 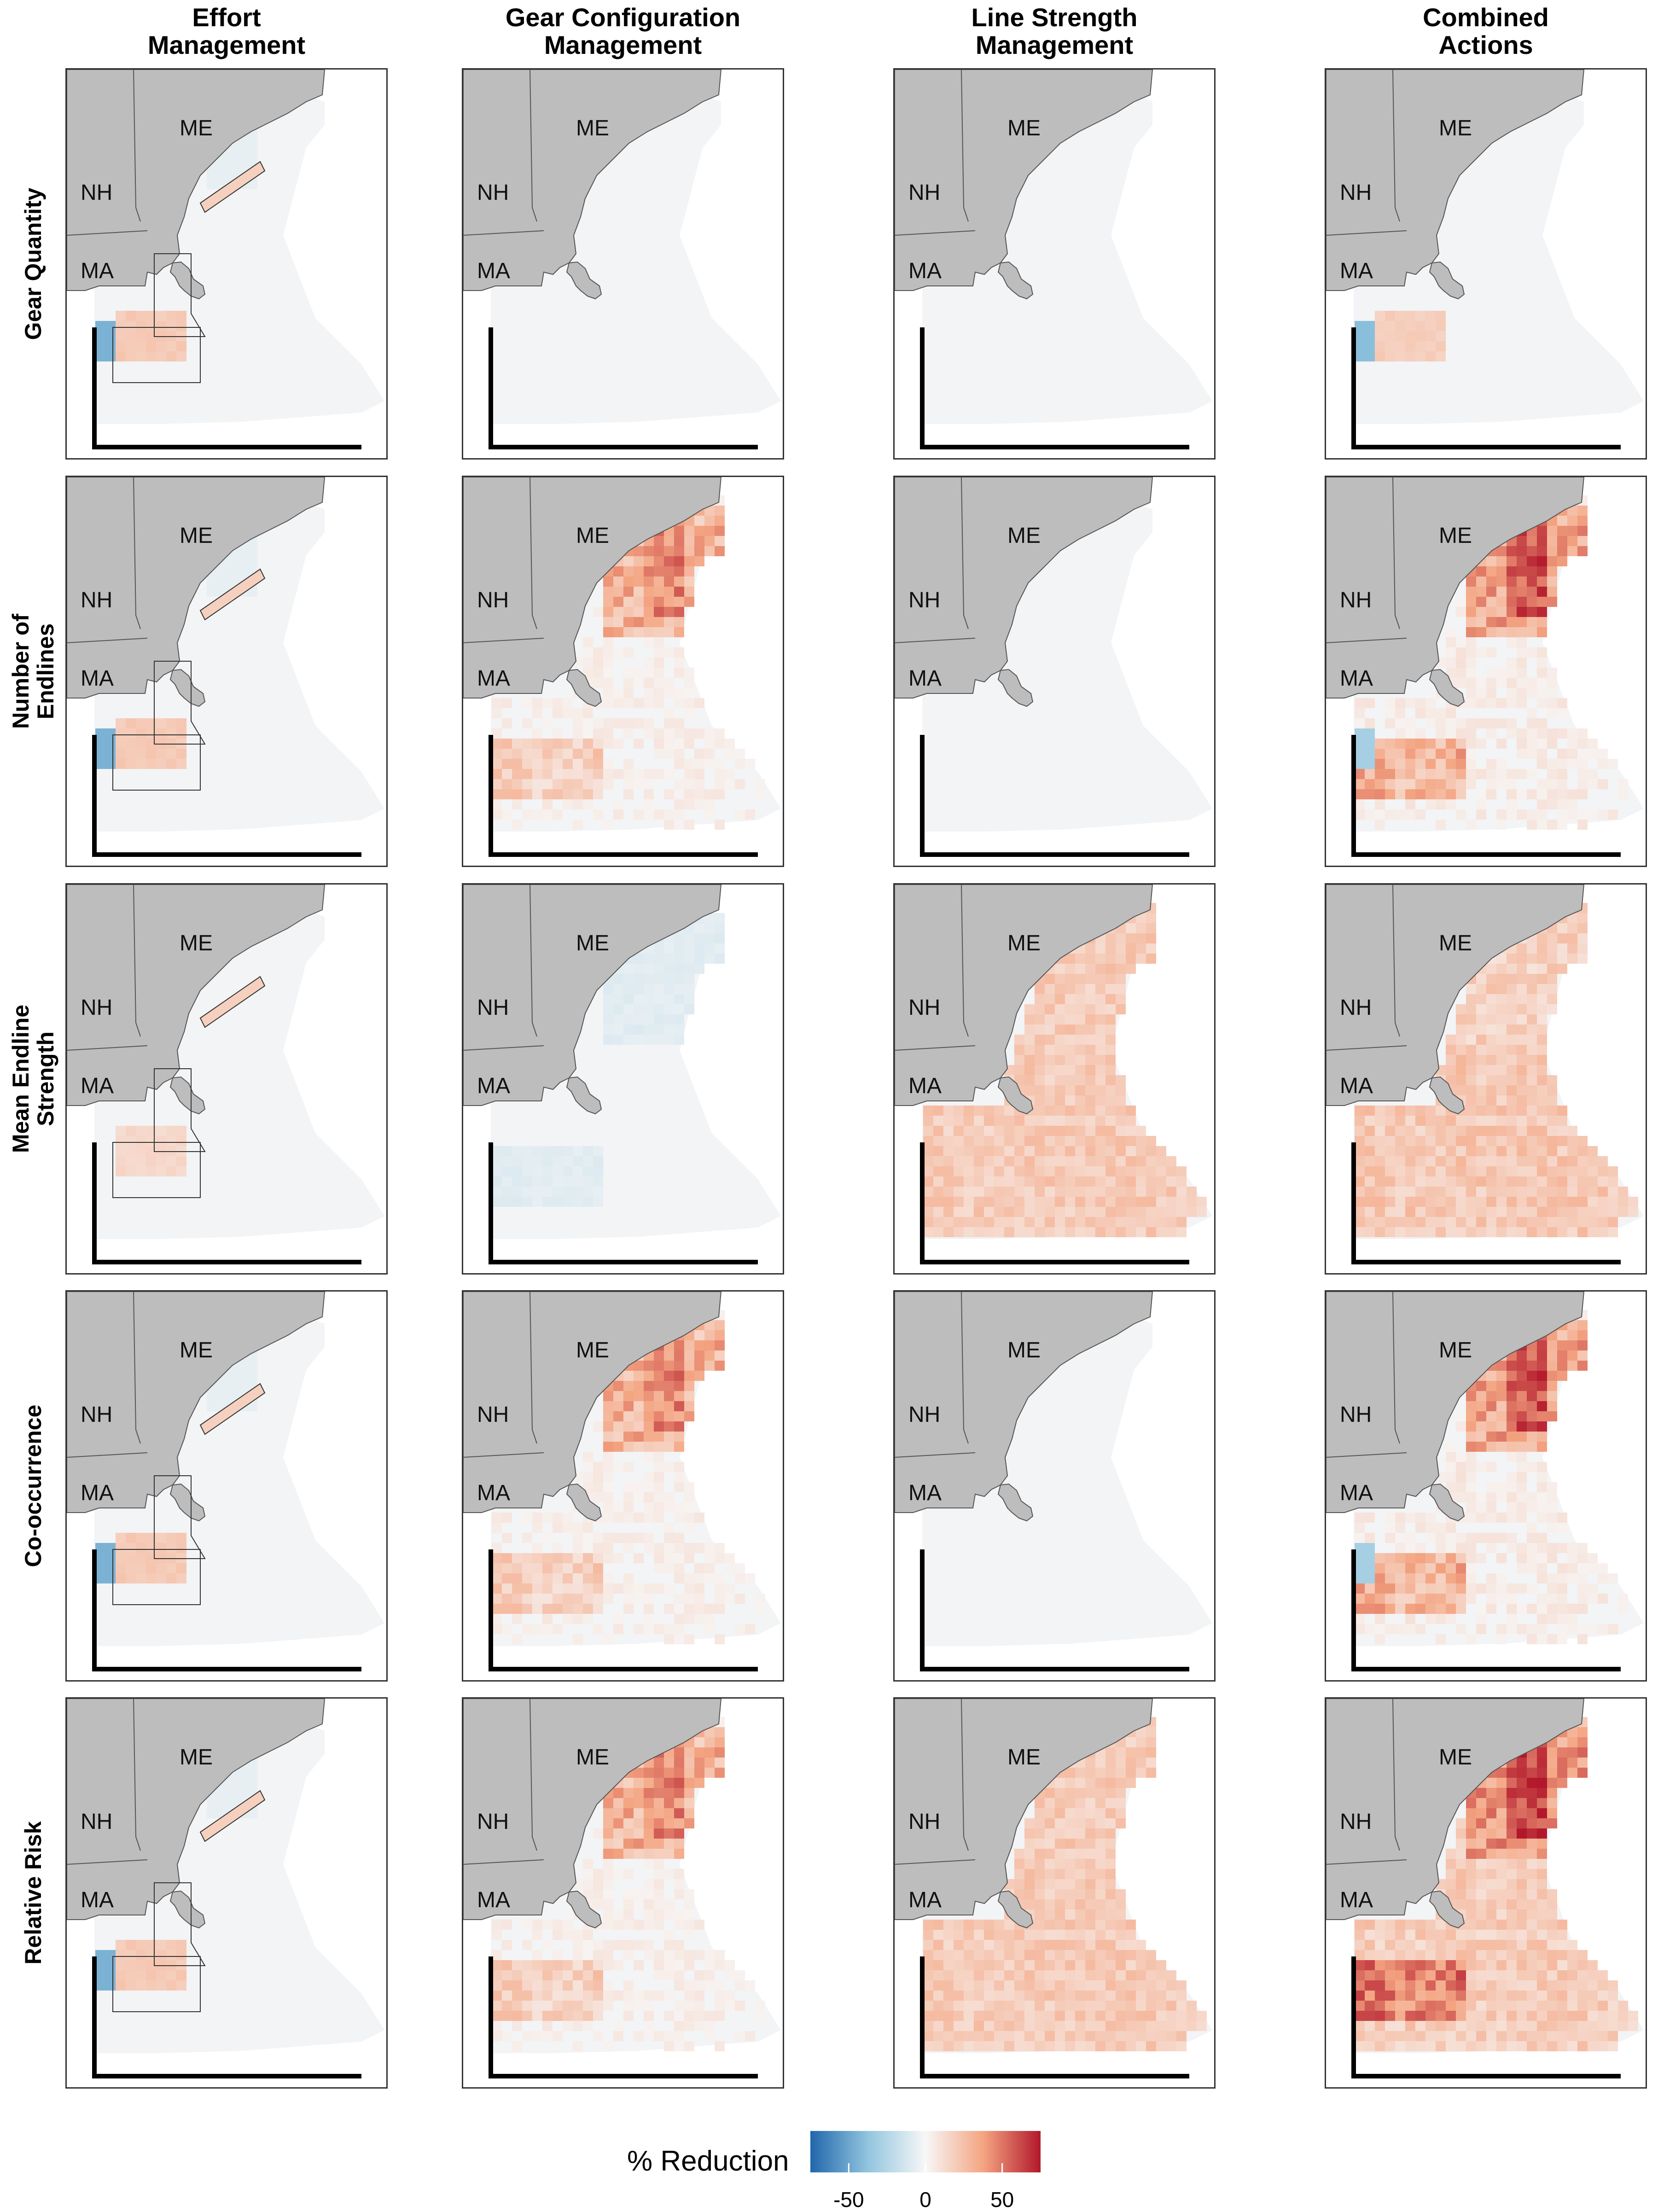 What do you see at coordinates (925, 2152) in the screenshot?
I see `legend-colorbar` at bounding box center [925, 2152].